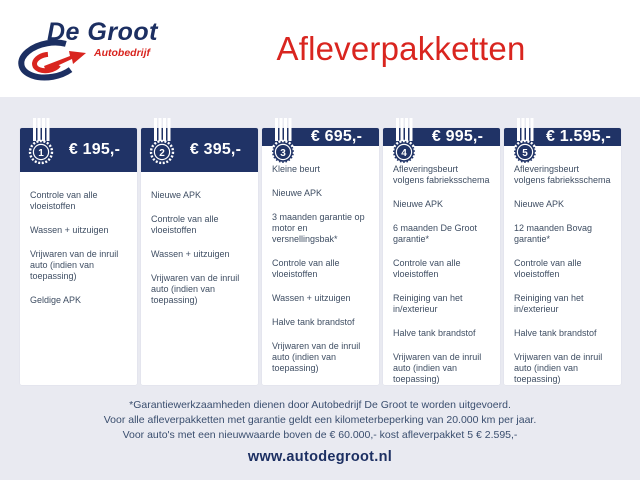 The image size is (640, 480). Describe the element at coordinates (162, 141) in the screenshot. I see `medal-2-icon: 2` at that location.